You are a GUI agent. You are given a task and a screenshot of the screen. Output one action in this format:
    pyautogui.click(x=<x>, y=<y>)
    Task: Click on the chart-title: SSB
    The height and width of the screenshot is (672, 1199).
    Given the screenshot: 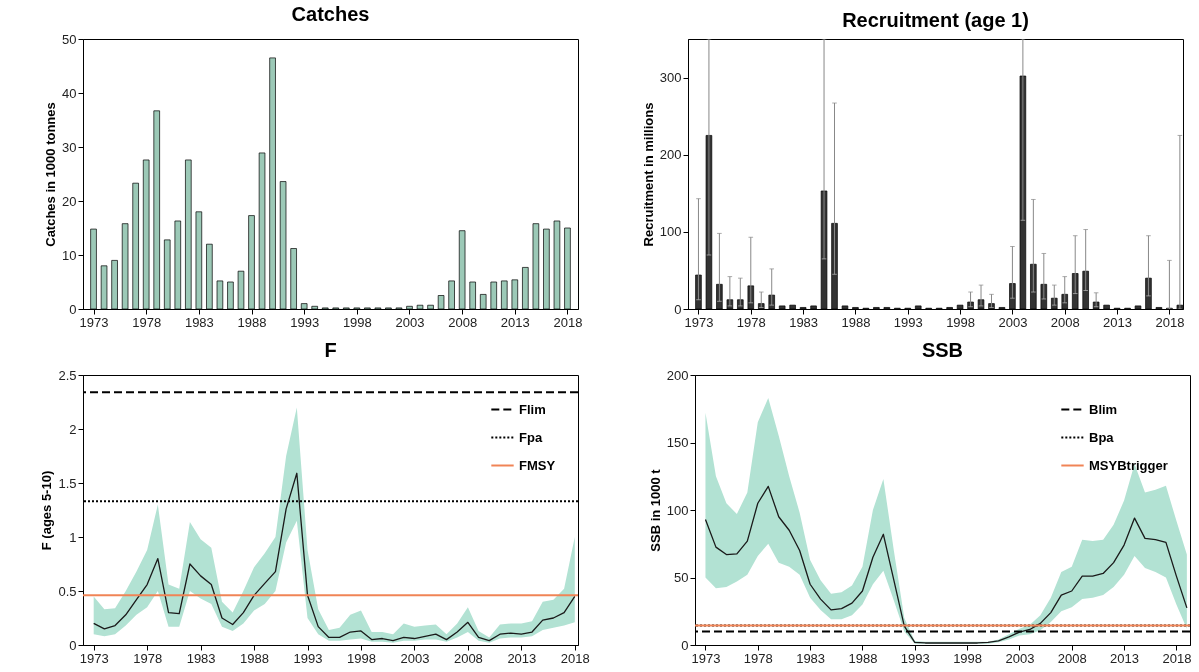 What is the action you would take?
    pyautogui.click(x=942, y=350)
    